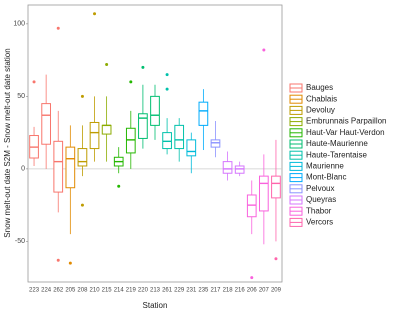  Describe the element at coordinates (252, 291) in the screenshot. I see `x-tick-label: 206` at that location.